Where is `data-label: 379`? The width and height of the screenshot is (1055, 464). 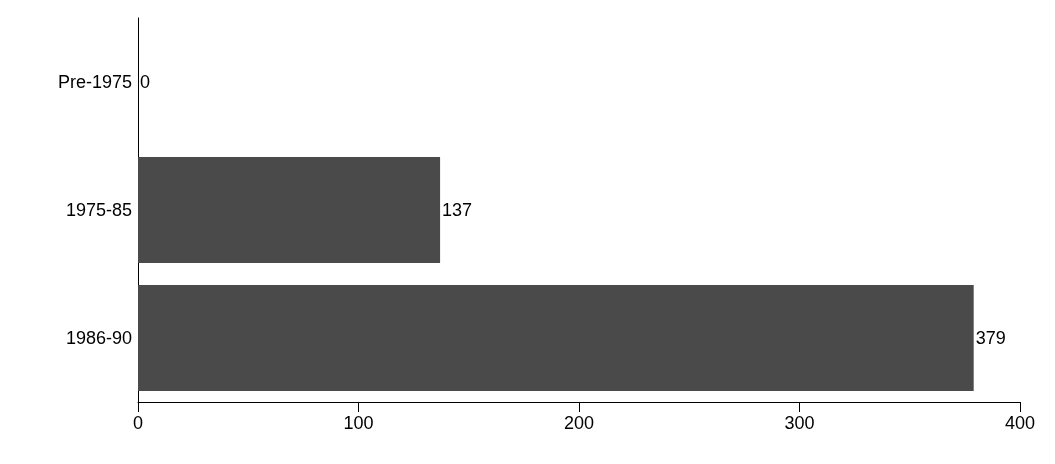
data-label: 379 is located at coordinates (990, 338).